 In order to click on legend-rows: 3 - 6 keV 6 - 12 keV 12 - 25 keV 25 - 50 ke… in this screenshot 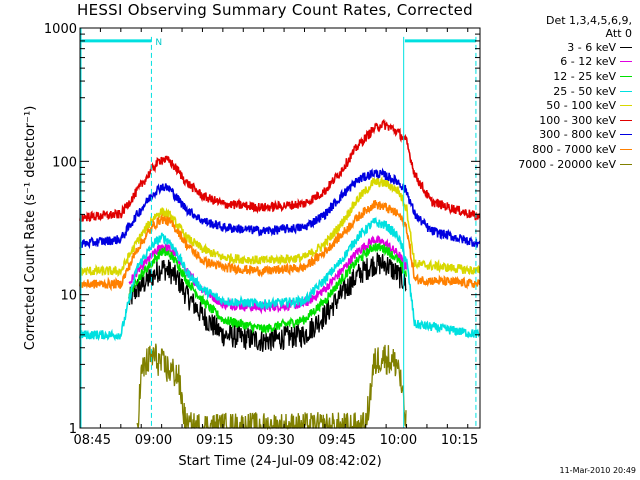, I will do `click(557, 105)`.